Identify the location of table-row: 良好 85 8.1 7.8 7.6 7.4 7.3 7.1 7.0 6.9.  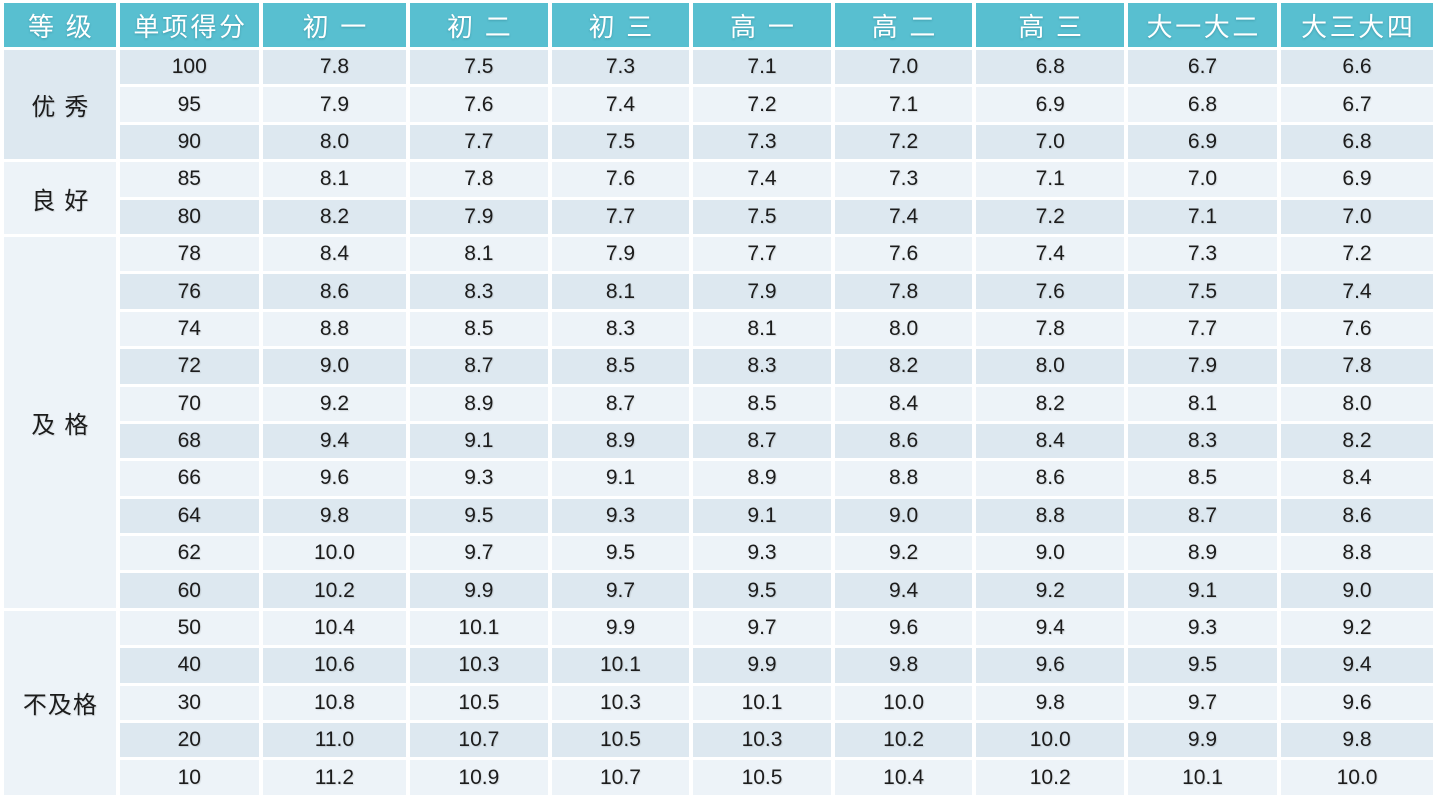
(718, 198).